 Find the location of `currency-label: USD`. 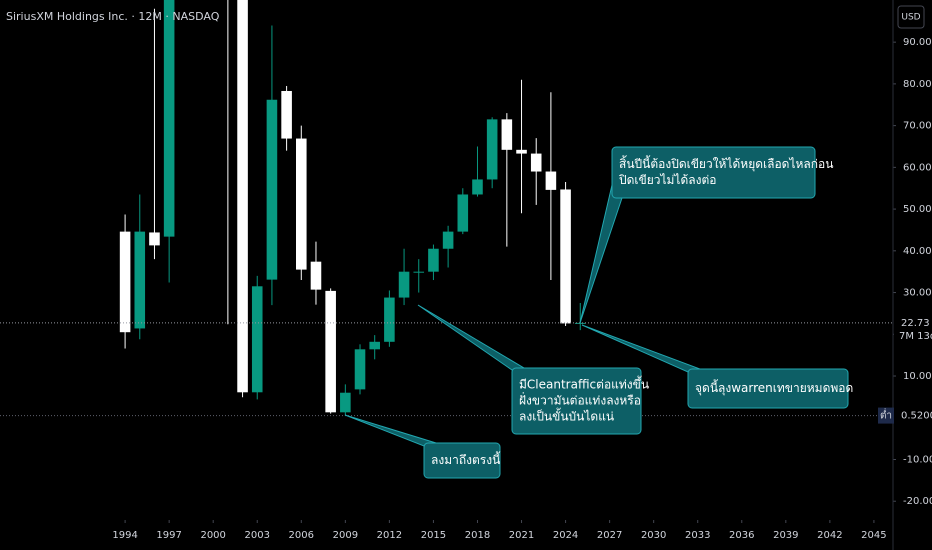

currency-label: USD is located at coordinates (910, 18).